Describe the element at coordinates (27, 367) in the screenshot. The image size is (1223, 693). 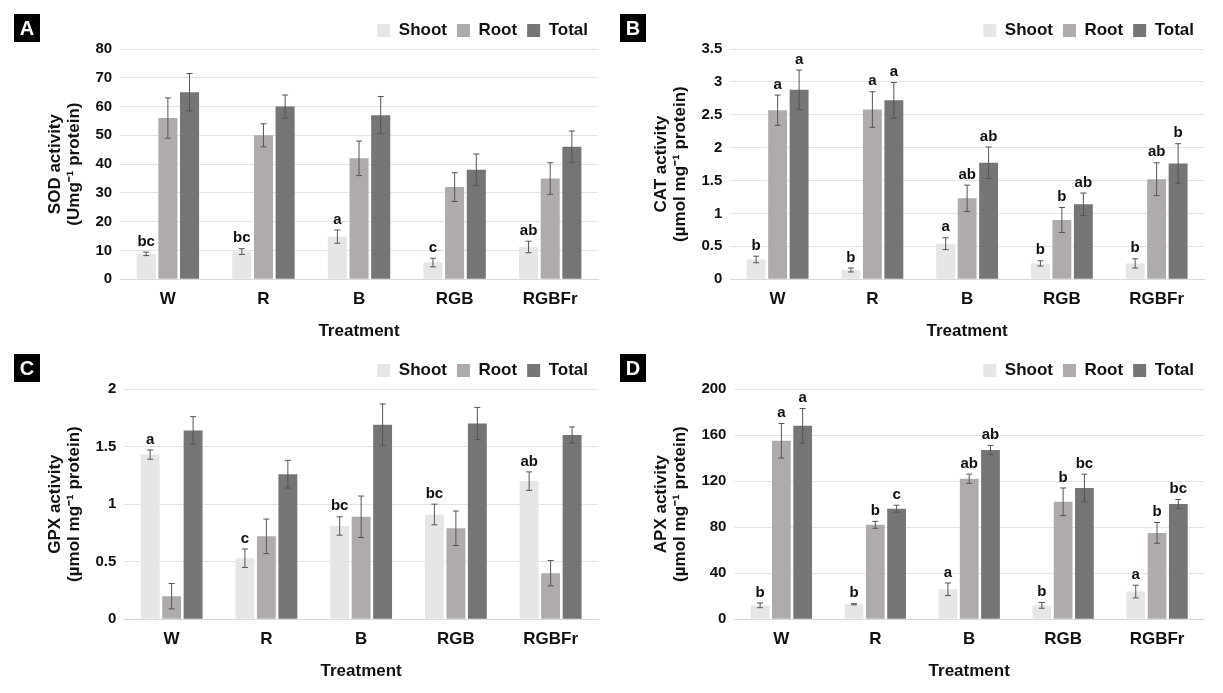
I see `chart-title: C` at that location.